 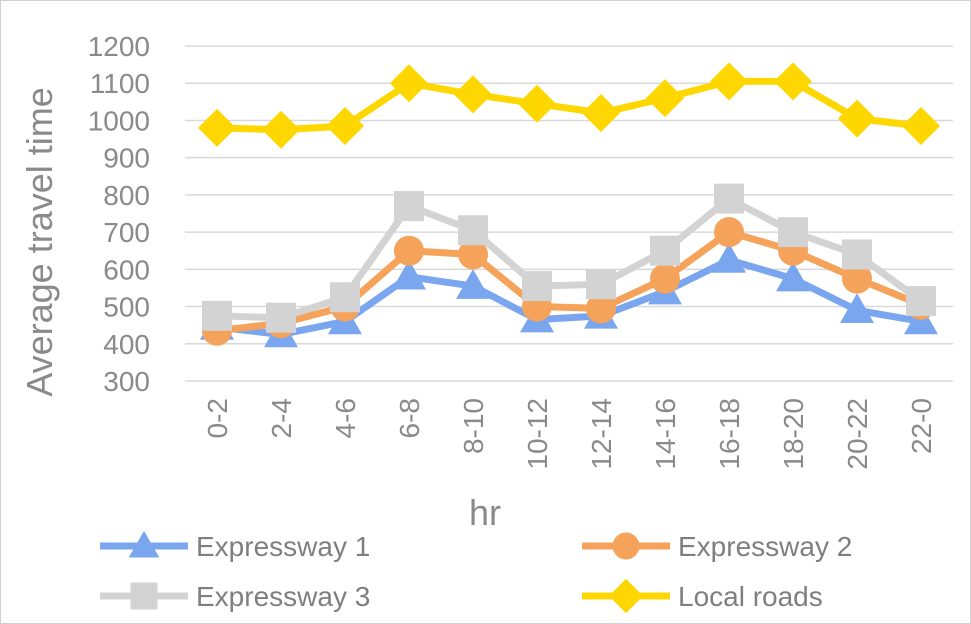 What do you see at coordinates (217, 418) in the screenshot?
I see `x-tick-label: 0-2` at bounding box center [217, 418].